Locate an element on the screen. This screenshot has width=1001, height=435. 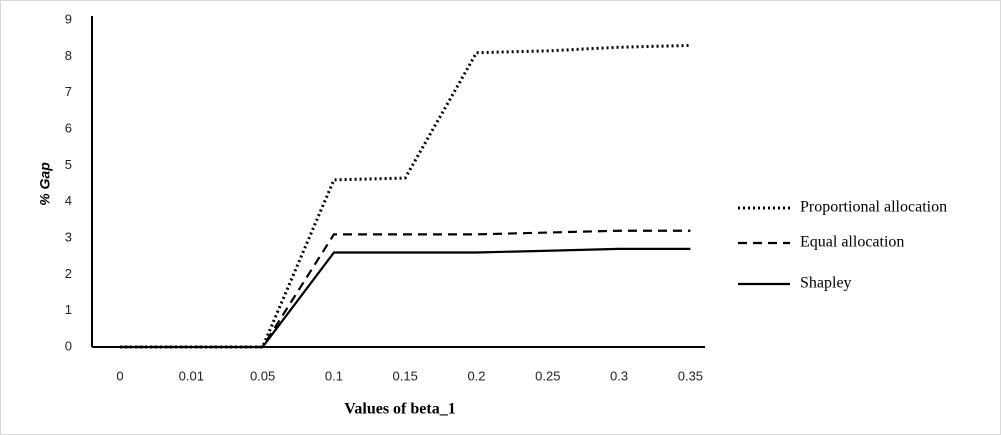
x-tick-label: 0 is located at coordinates (119, 375).